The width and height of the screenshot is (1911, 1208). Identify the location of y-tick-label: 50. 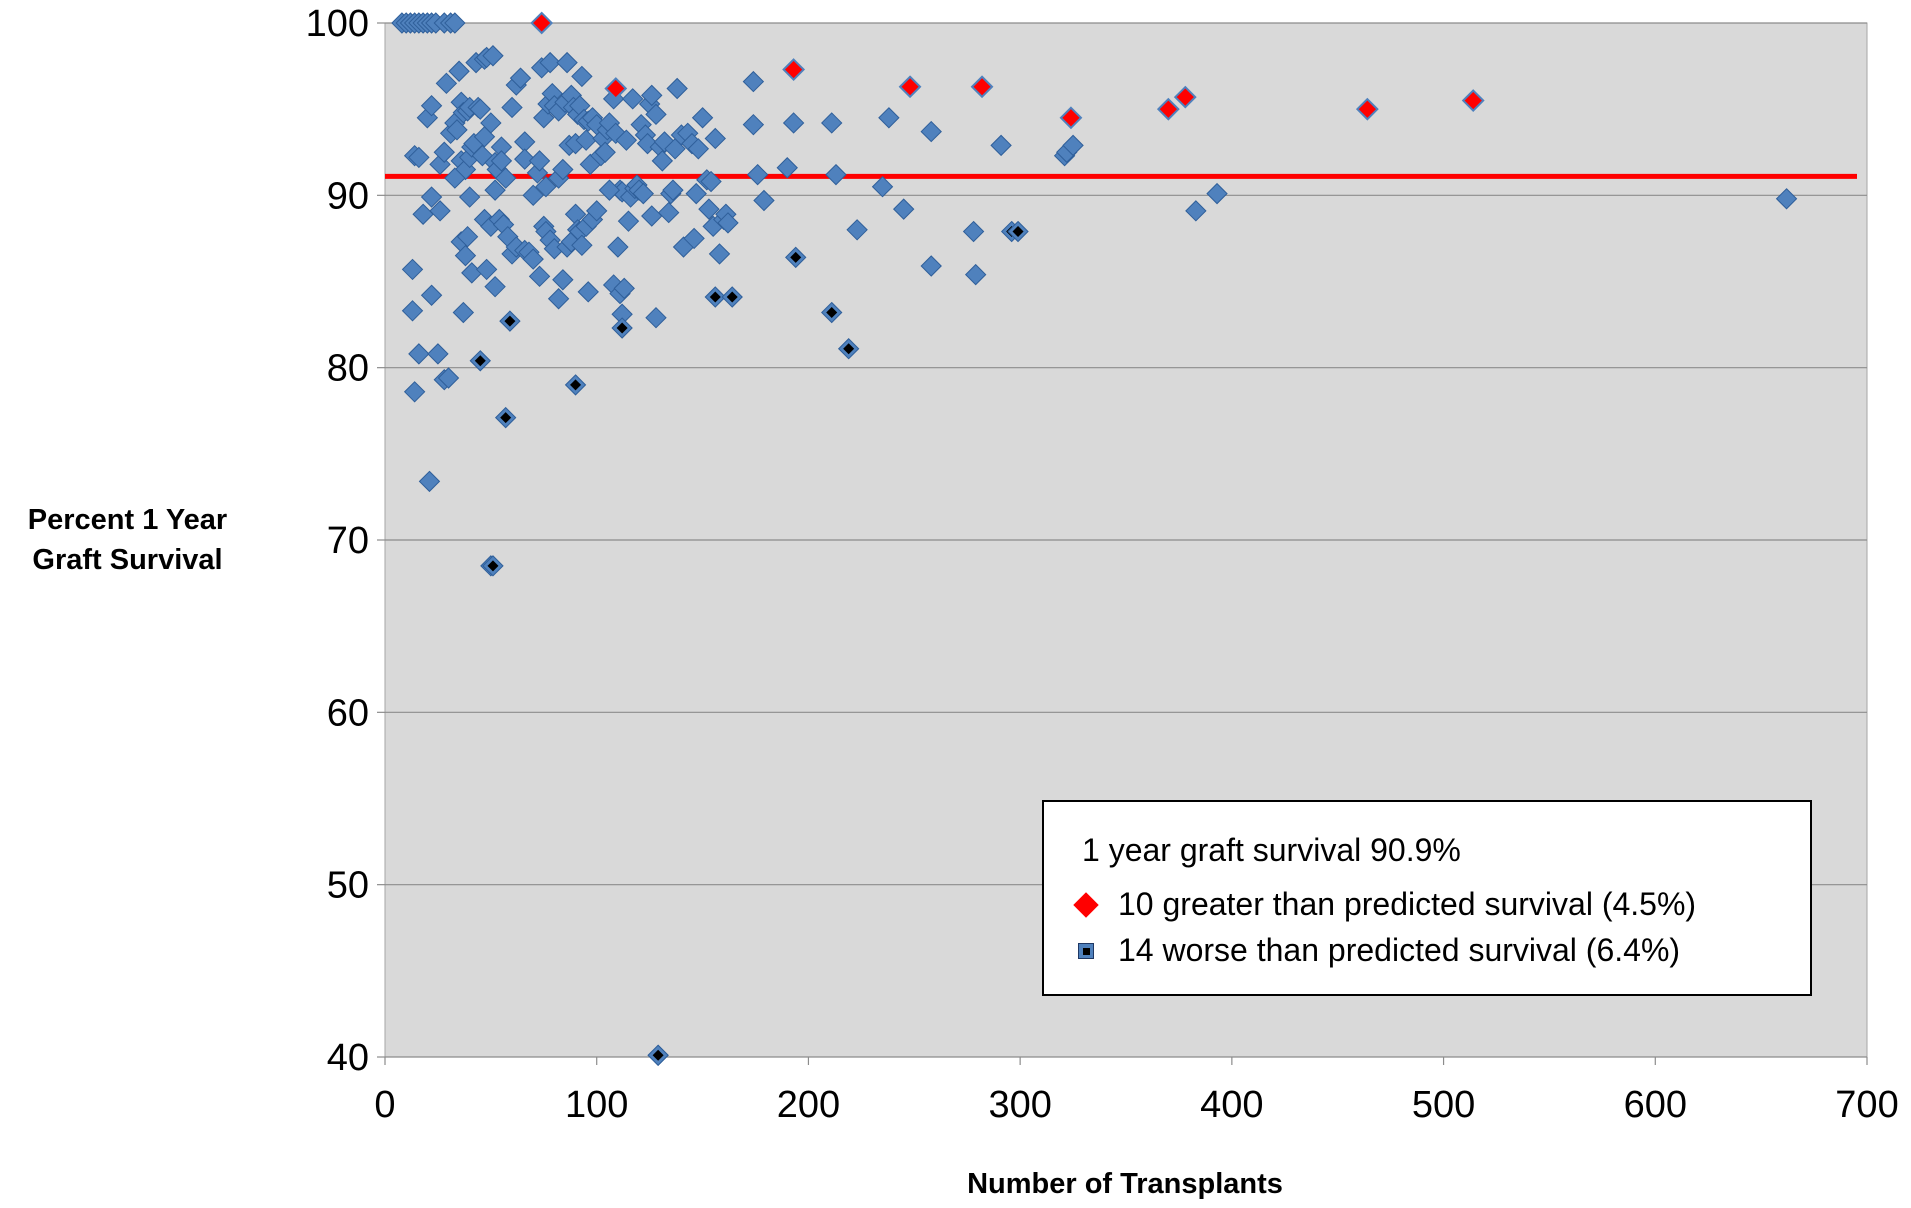
(348, 886).